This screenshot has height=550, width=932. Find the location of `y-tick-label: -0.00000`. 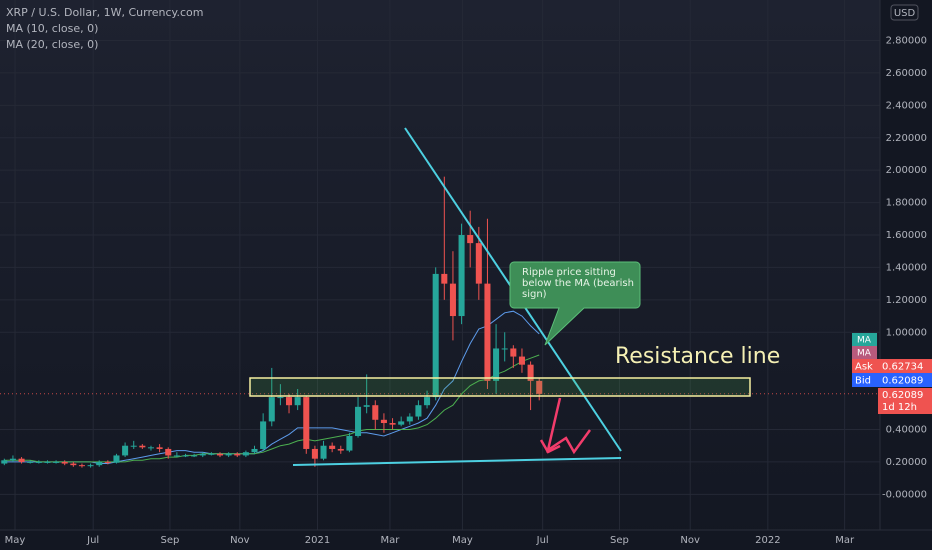

y-tick-label: -0.00000 is located at coordinates (904, 494).